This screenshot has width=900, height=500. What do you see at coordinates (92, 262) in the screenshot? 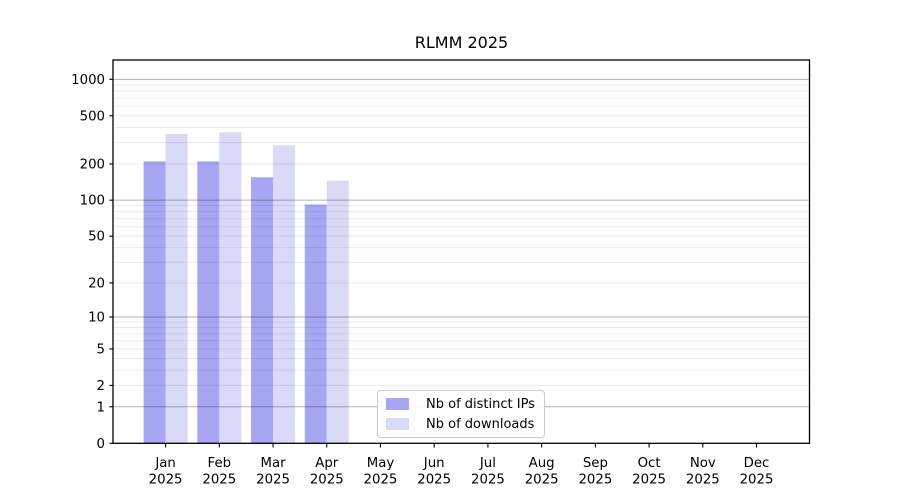
I see `y-axis: 0 1 2 5 10 20 50 100 200 500 1000` at bounding box center [92, 262].